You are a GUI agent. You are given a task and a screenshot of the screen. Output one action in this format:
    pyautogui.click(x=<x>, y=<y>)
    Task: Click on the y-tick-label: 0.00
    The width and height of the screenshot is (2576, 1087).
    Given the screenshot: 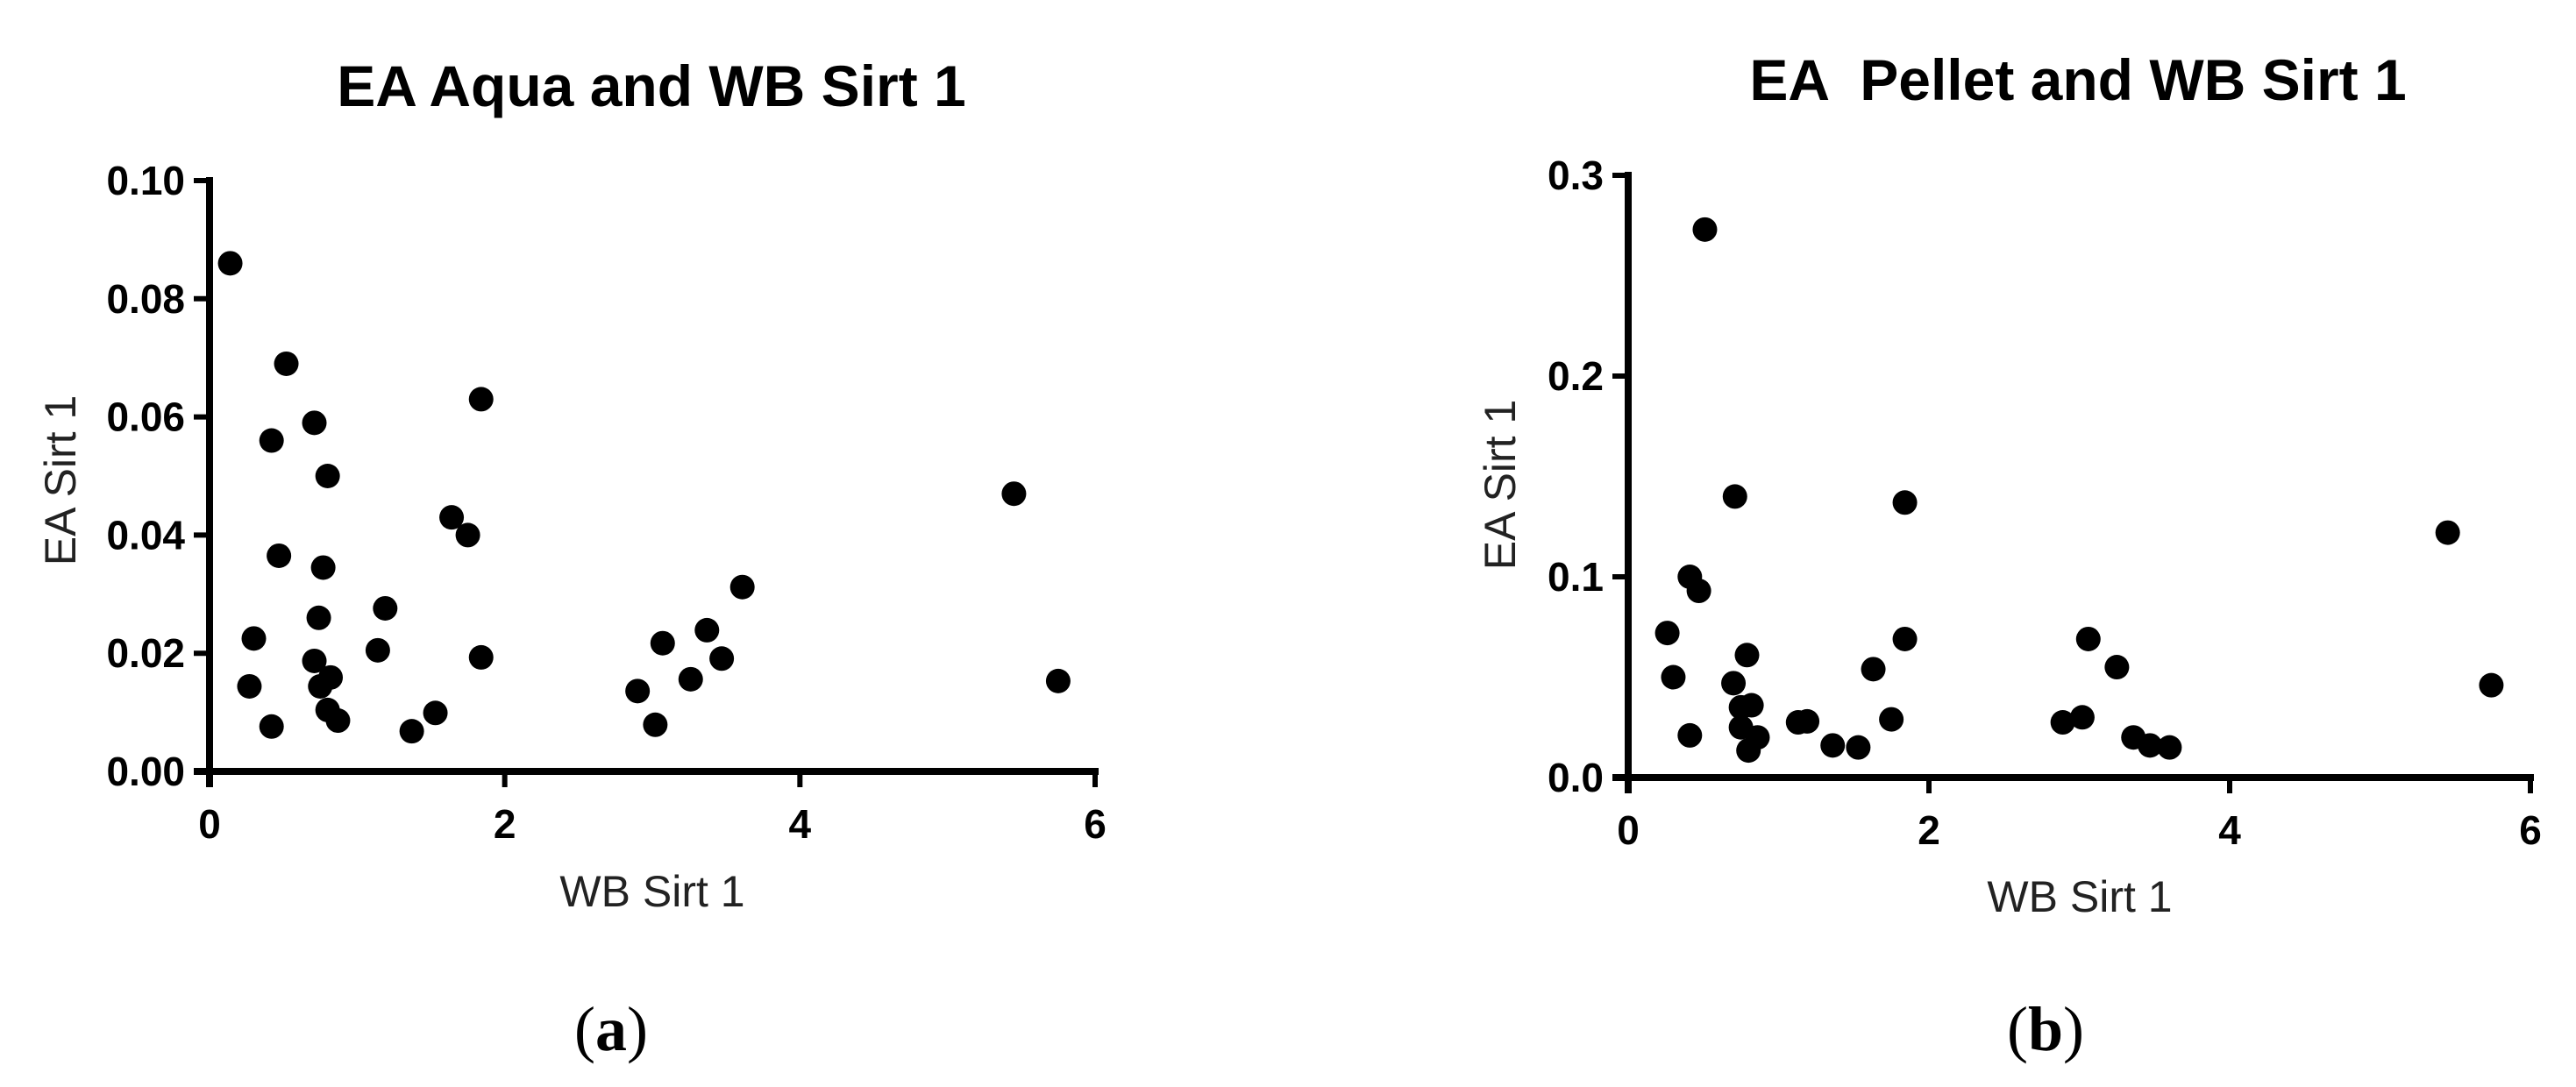 What is the action you would take?
    pyautogui.click(x=145, y=771)
    